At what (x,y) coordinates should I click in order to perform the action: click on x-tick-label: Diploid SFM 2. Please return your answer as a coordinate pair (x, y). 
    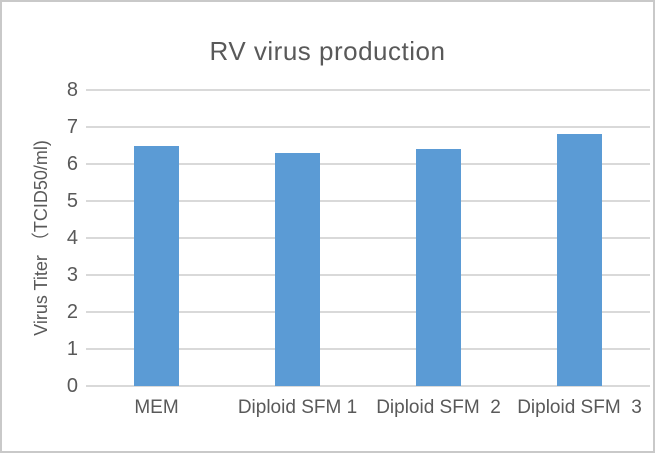
    Looking at the image, I should click on (438, 407).